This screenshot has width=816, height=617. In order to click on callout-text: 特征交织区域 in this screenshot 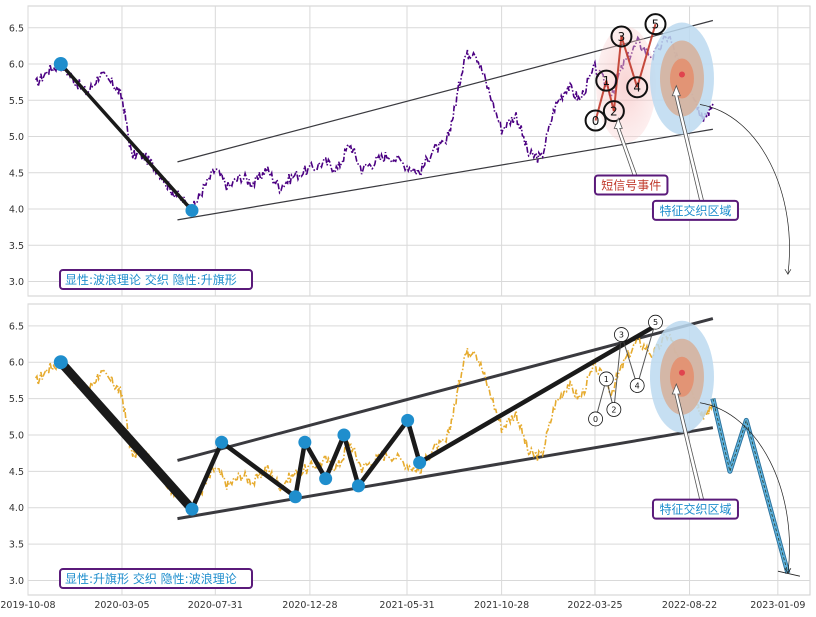, I will do `click(695, 509)`.